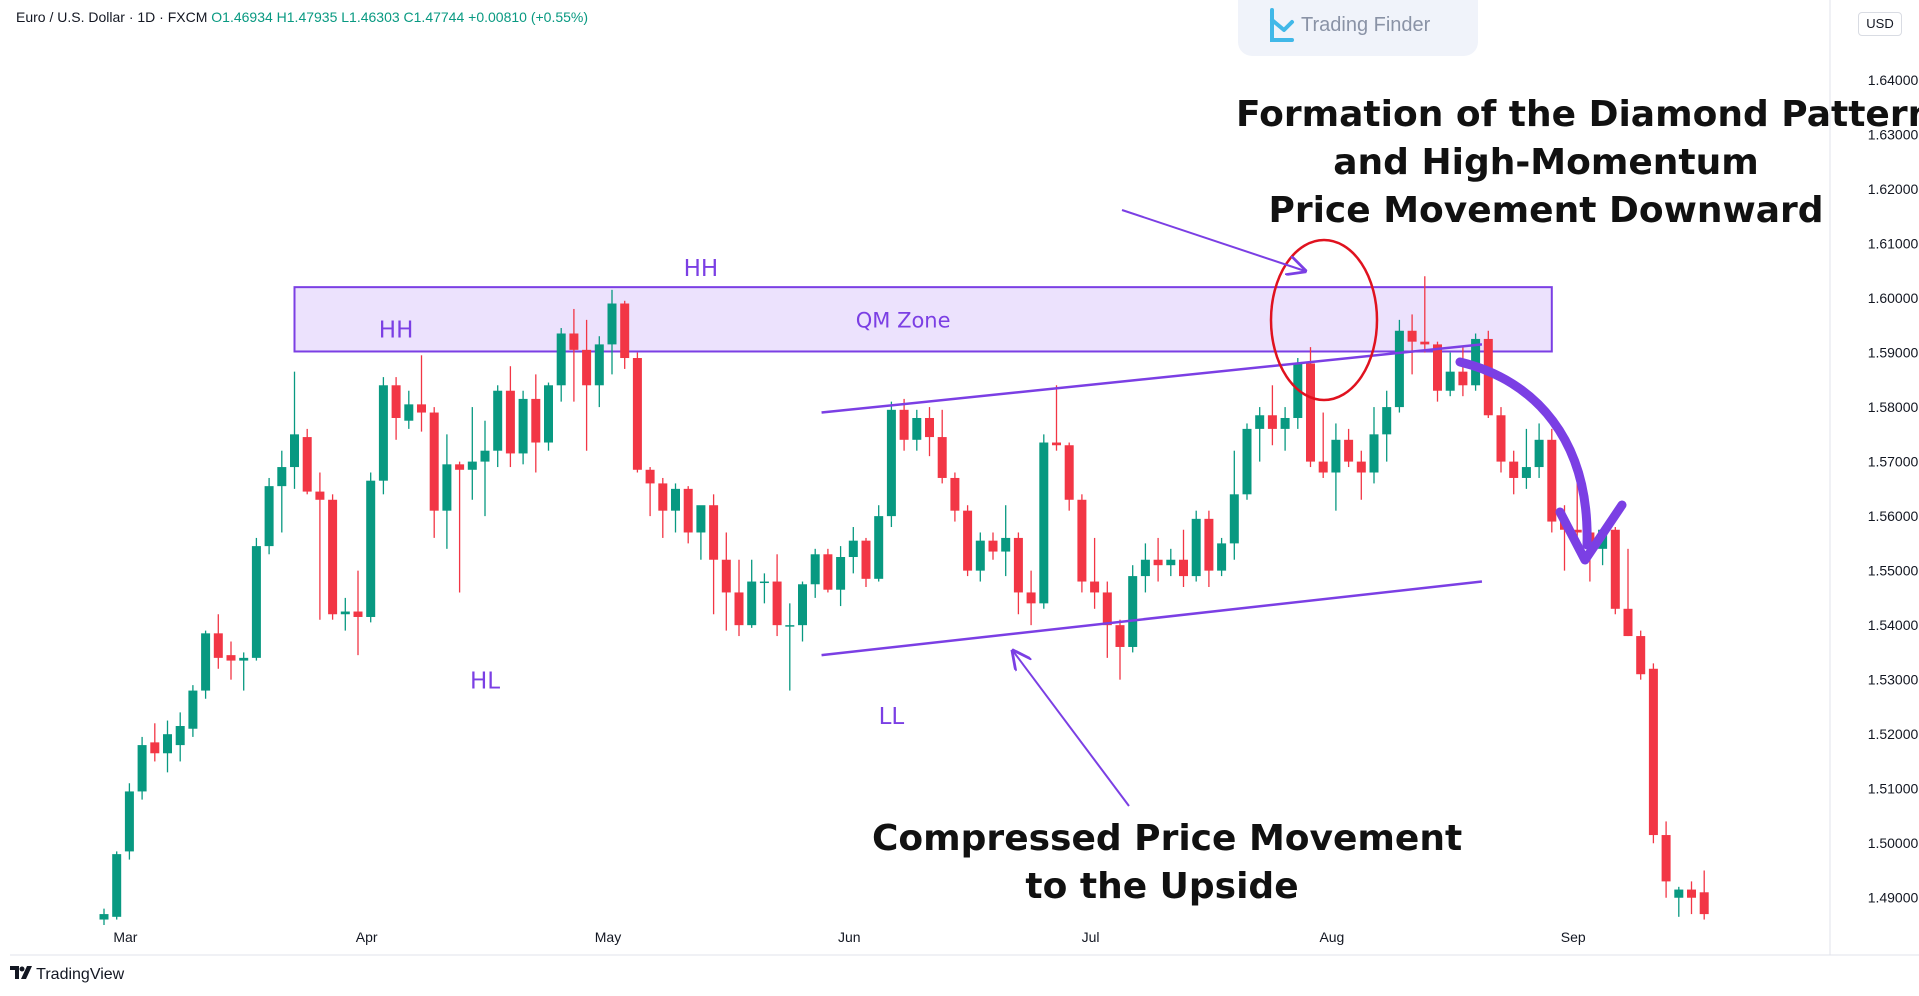 Image resolution: width=1919 pixels, height=996 pixels. Describe the element at coordinates (1546, 210) in the screenshot. I see `title-line-3: Price Movement Downward` at that location.